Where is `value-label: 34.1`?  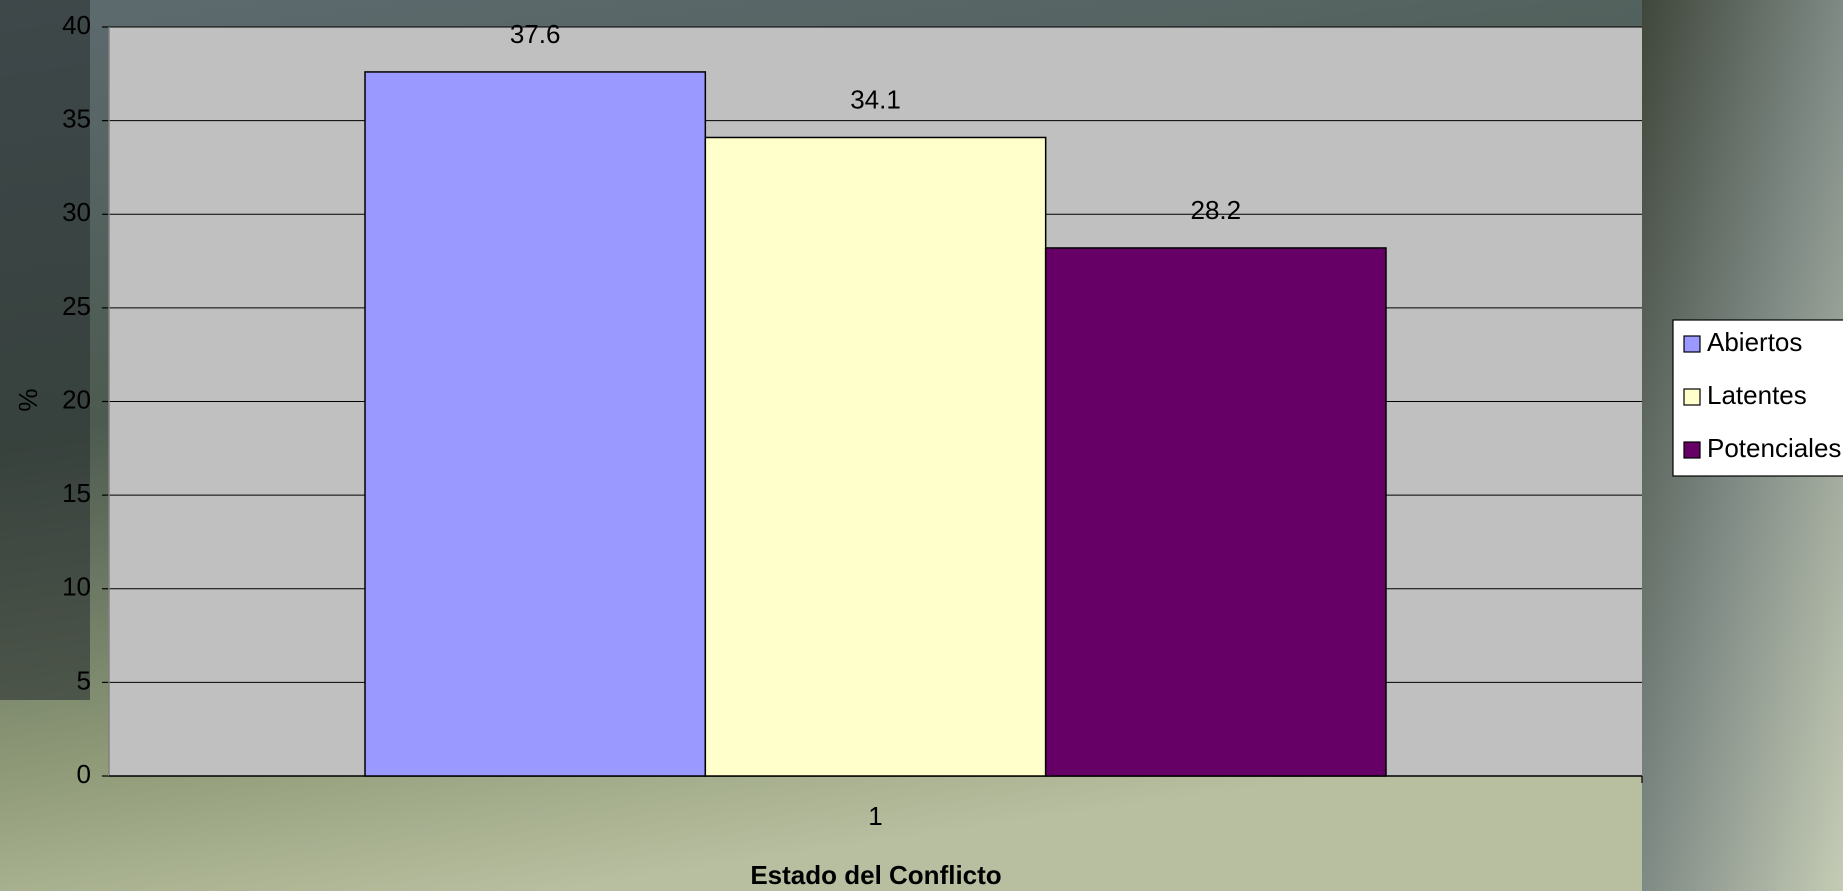
value-label: 34.1 is located at coordinates (875, 99).